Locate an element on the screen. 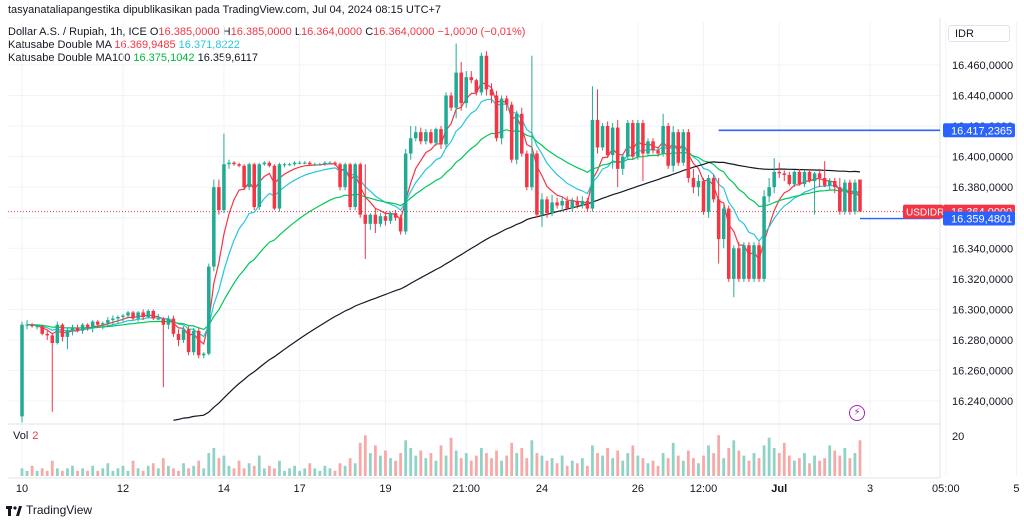 The height and width of the screenshot is (524, 1024). symbol-name: Dollar A.S. / Rupiah, 1h, ICE is located at coordinates (77, 32).